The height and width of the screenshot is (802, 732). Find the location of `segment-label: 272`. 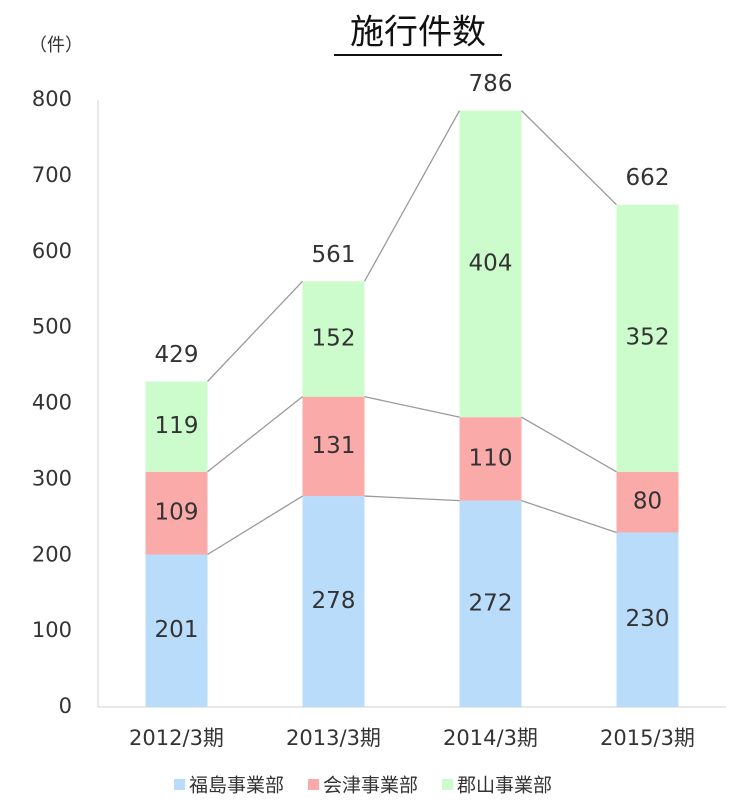

segment-label: 272 is located at coordinates (491, 603).